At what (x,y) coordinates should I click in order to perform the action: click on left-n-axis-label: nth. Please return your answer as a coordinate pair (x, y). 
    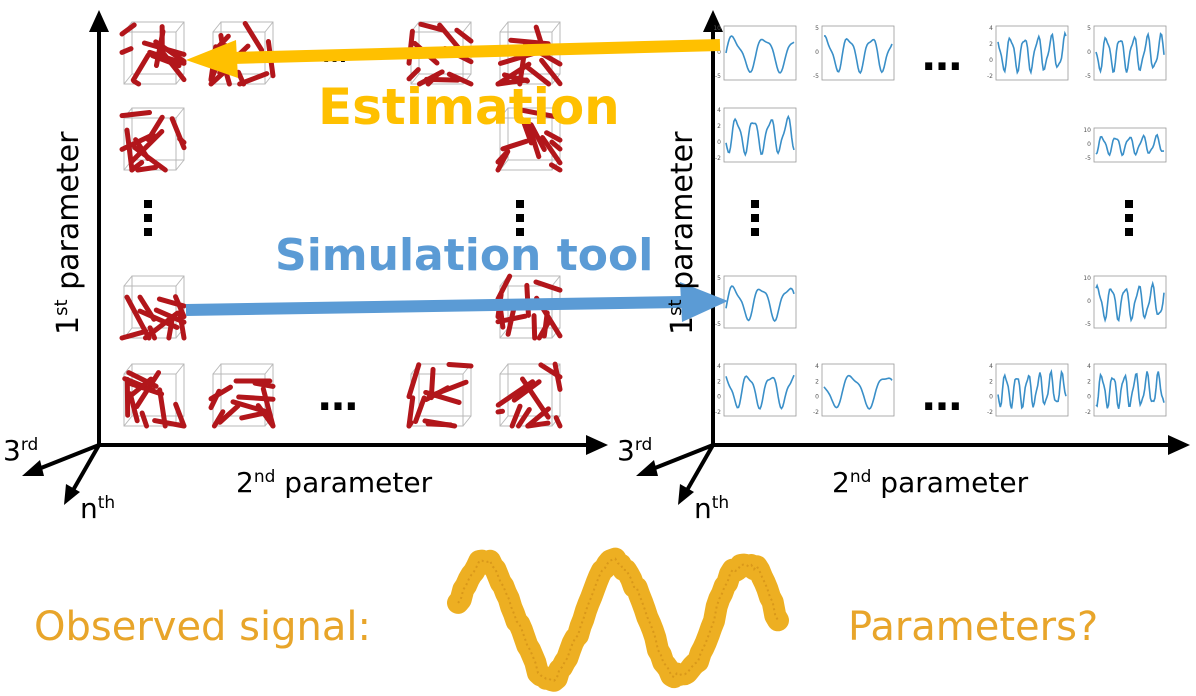
    Looking at the image, I should click on (97, 508).